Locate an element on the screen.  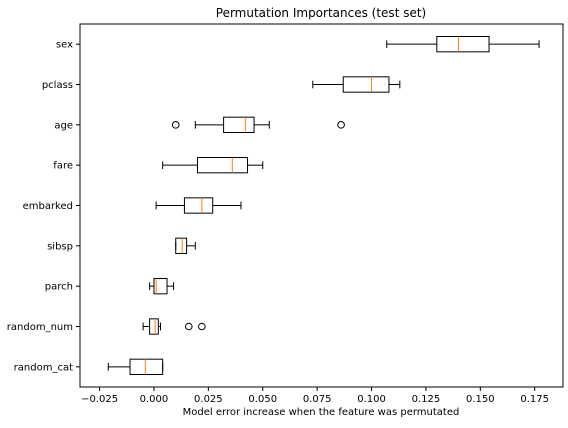
category-label: pclass is located at coordinates (57, 85).